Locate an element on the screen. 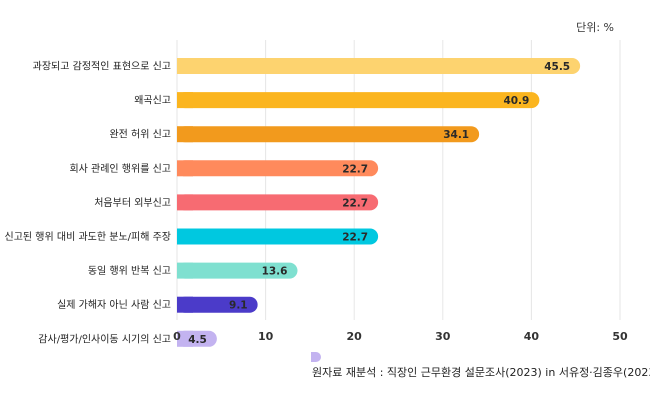  source-marker is located at coordinates (316, 357).